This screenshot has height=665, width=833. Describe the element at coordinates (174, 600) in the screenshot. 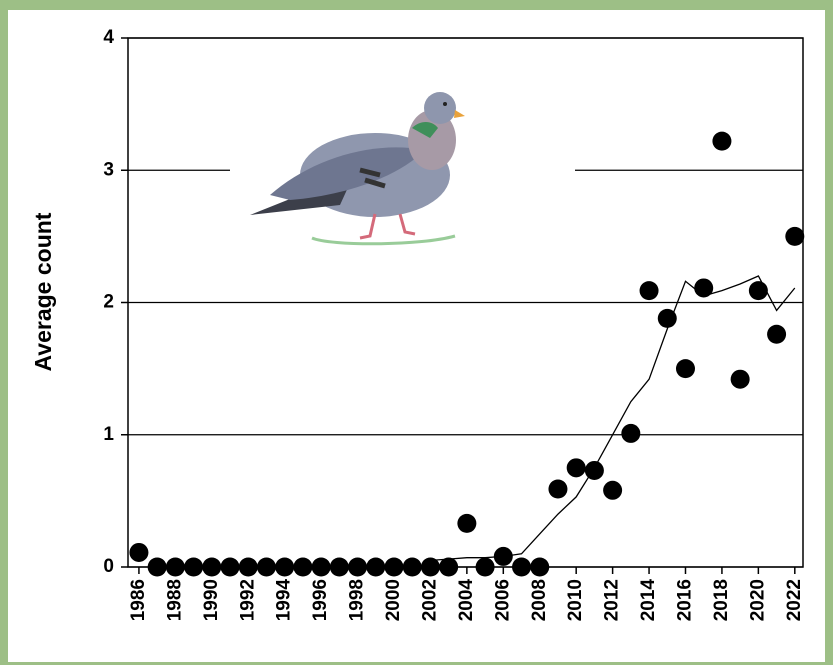

I see `x-tick-label: 1988` at that location.